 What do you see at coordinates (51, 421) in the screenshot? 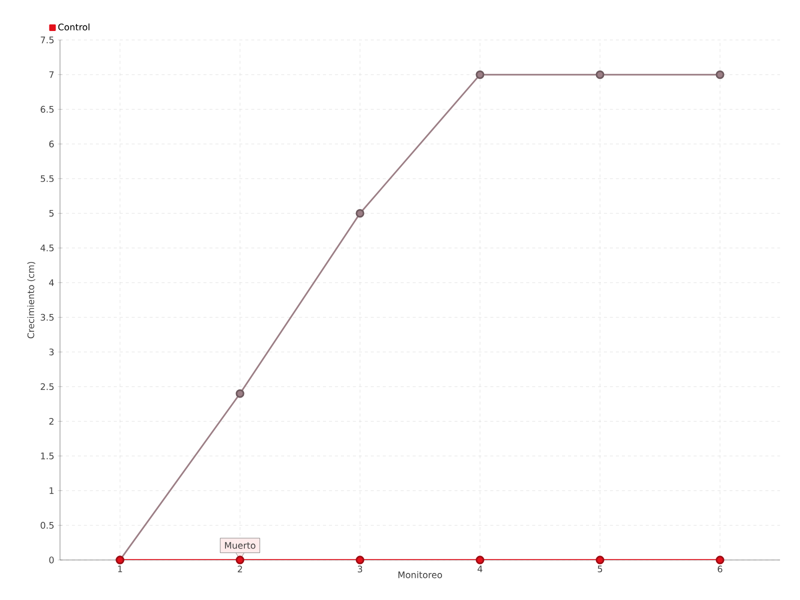
I see `y-tick-label: 2` at bounding box center [51, 421].